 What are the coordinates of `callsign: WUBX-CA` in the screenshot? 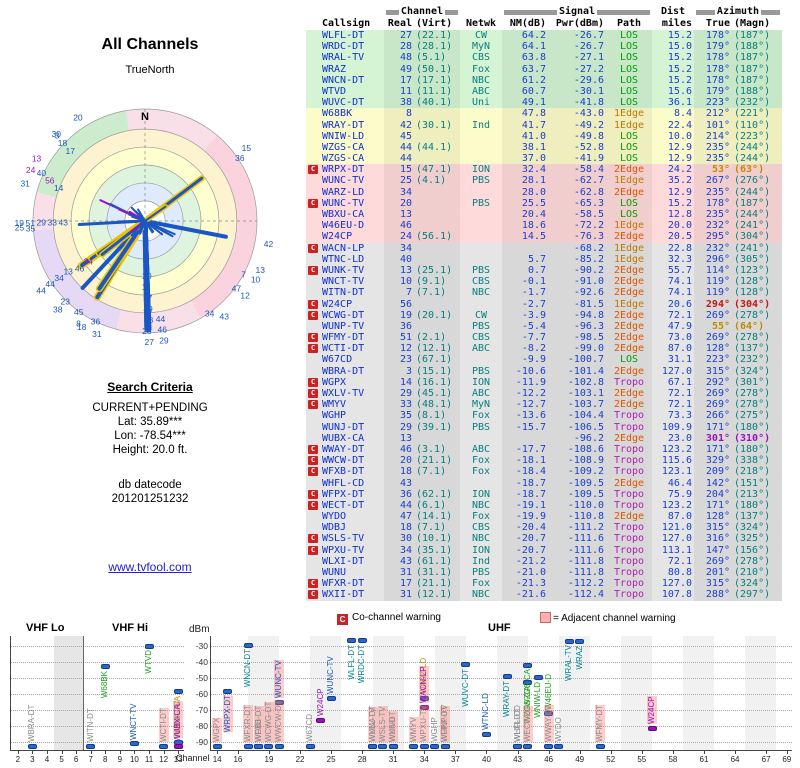 It's located at (343, 438).